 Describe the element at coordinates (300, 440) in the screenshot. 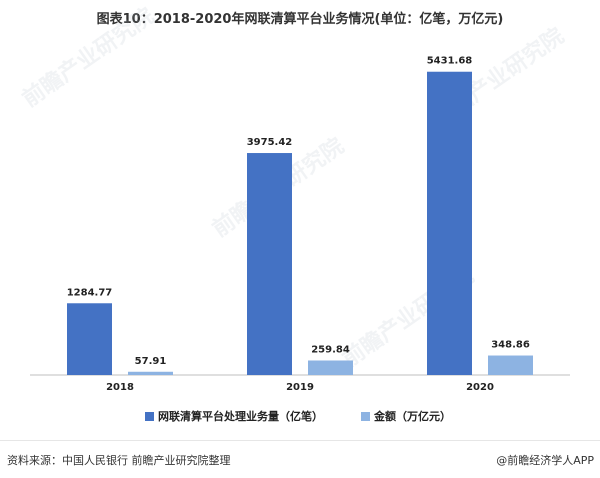

I see `footer-divider` at that location.